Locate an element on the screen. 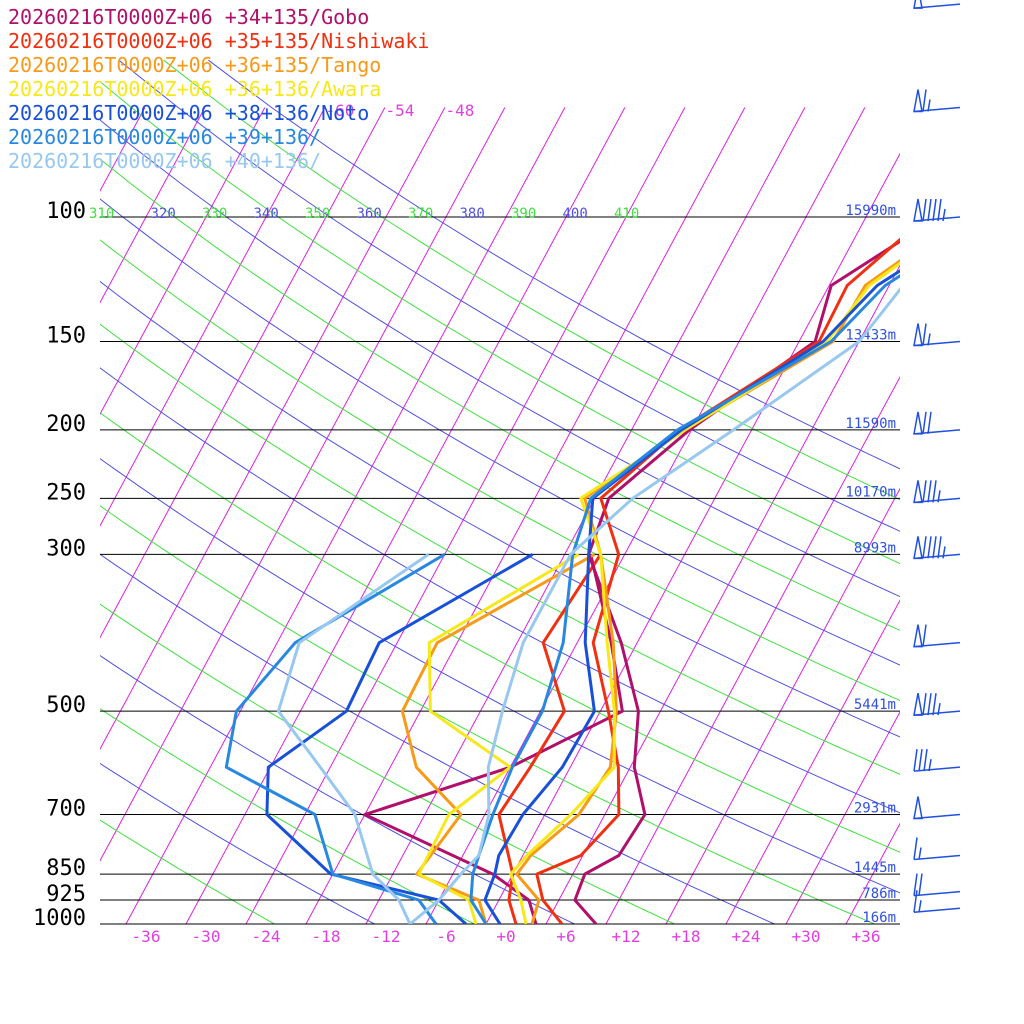 This screenshot has width=1024, height=1024. temperature-tick-label: +12 is located at coordinates (626, 936).